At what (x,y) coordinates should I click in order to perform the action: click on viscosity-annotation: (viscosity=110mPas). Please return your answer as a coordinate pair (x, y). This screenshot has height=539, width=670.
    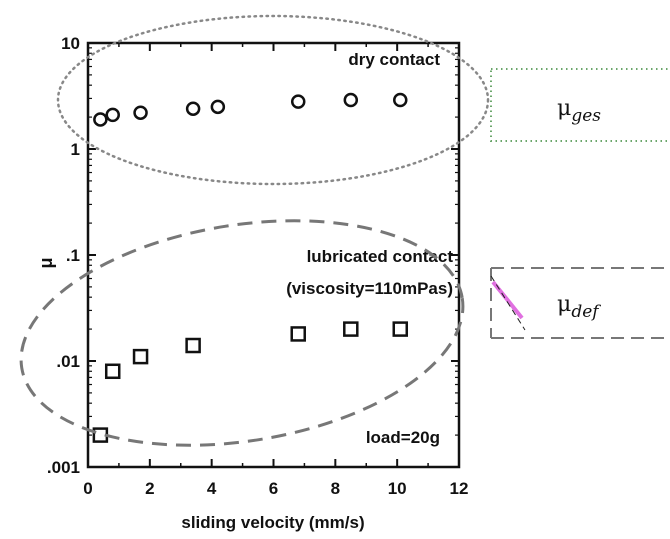
    Looking at the image, I should click on (369, 288).